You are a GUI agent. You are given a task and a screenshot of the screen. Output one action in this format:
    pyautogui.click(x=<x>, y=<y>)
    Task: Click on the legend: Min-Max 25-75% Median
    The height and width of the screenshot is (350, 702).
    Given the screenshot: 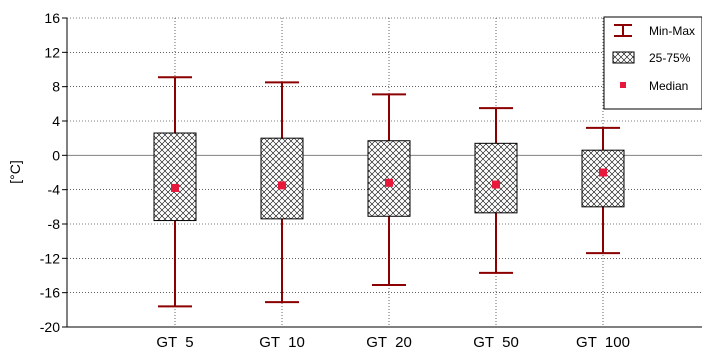 What is the action you would take?
    pyautogui.click(x=652, y=63)
    